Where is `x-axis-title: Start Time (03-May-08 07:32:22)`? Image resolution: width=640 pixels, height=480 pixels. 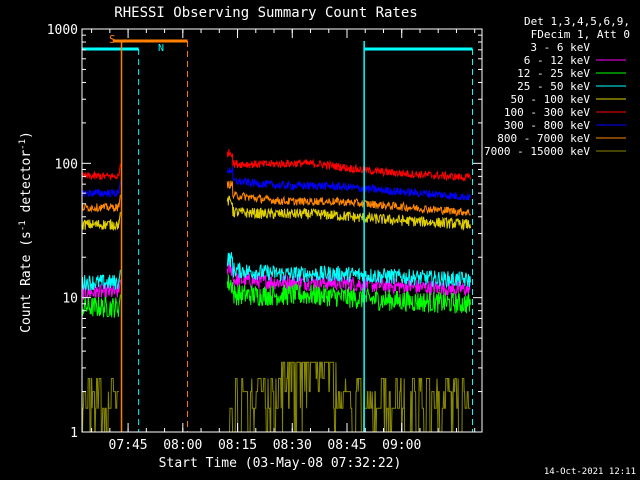
x-axis-title: Start Time (03-May-08 07:32:22) is located at coordinates (280, 463).